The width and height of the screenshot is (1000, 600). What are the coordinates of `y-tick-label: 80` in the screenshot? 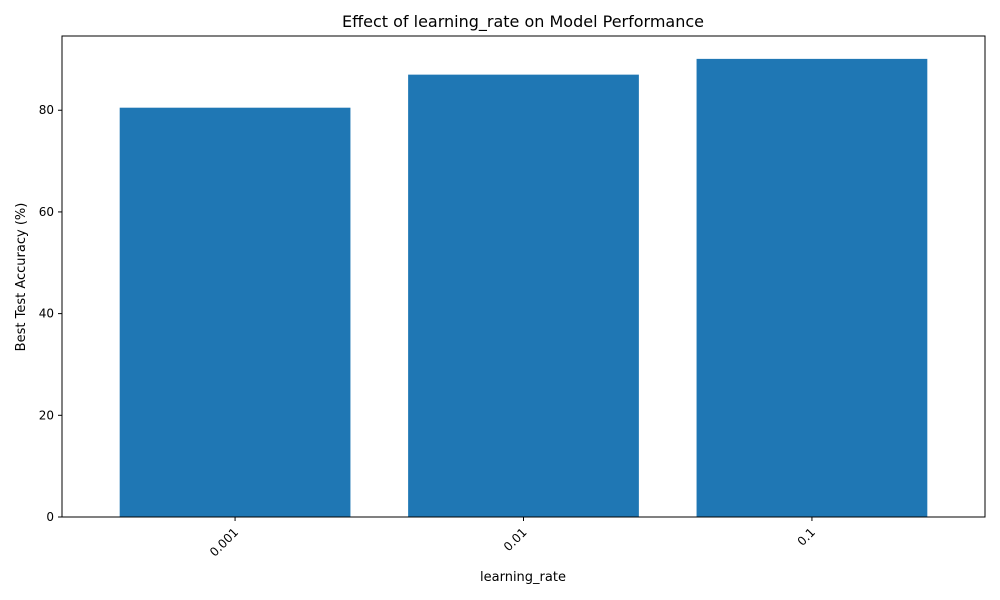 It's located at (46, 110).